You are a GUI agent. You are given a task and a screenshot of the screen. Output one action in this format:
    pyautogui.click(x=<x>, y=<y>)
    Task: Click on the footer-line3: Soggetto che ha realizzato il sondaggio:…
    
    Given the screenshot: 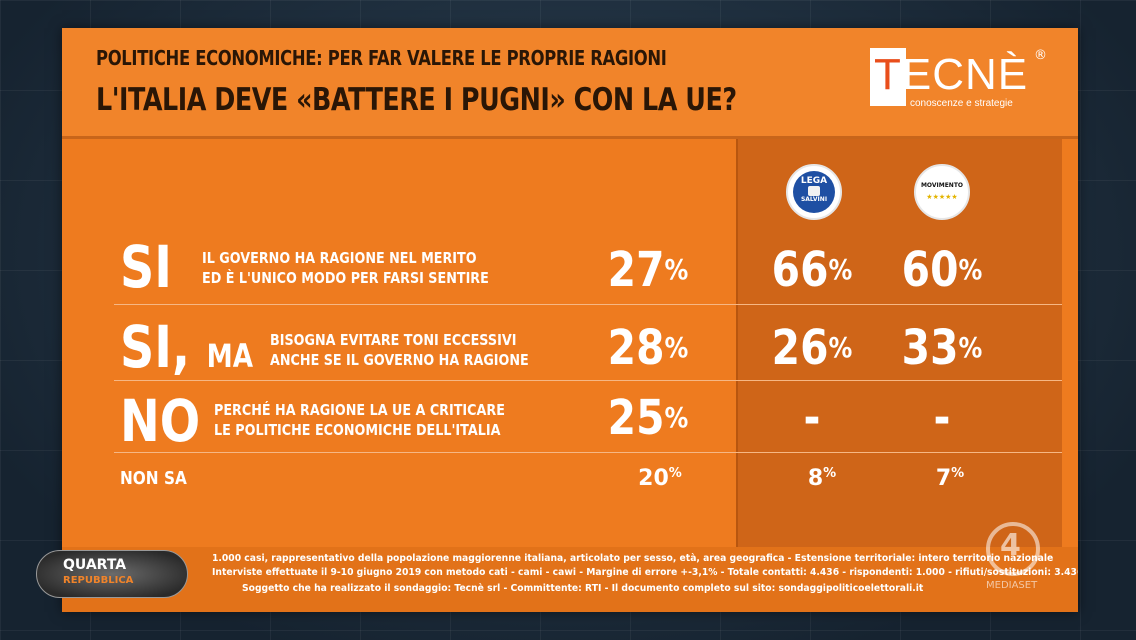 What is the action you would take?
    pyautogui.click(x=583, y=588)
    